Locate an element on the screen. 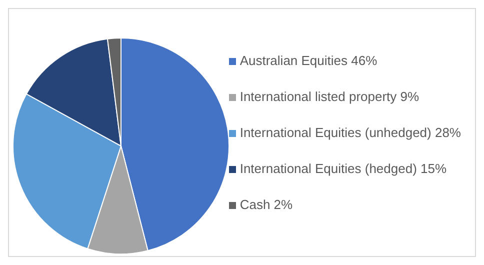 This screenshot has width=484, height=265. legend-label: International listed property 9% is located at coordinates (330, 96).